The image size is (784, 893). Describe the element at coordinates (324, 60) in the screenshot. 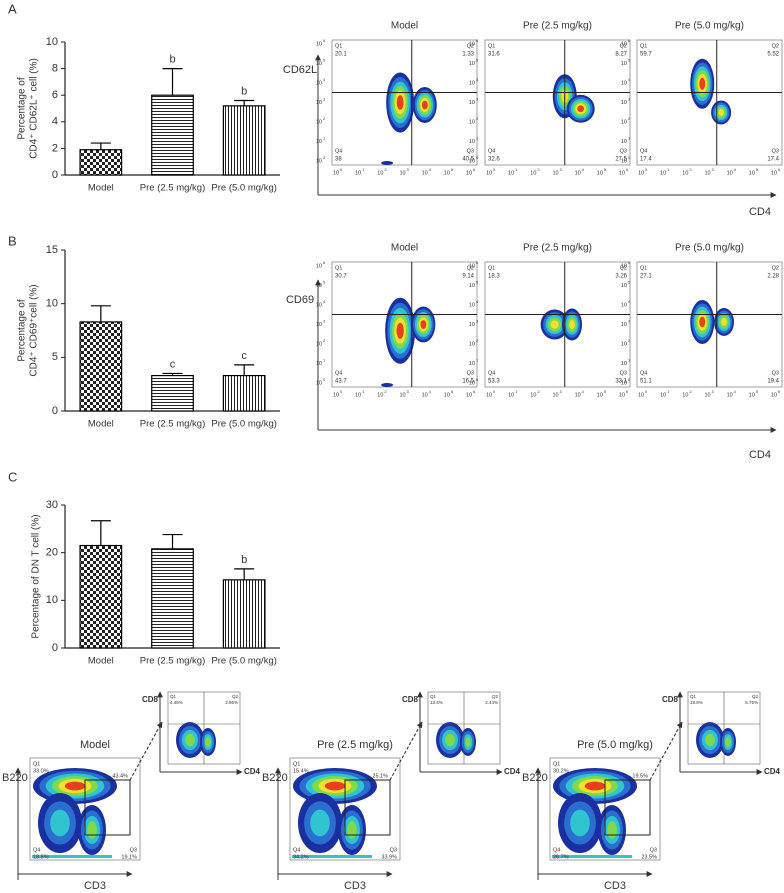

I see `y-tick-exponent: 5` at that location.